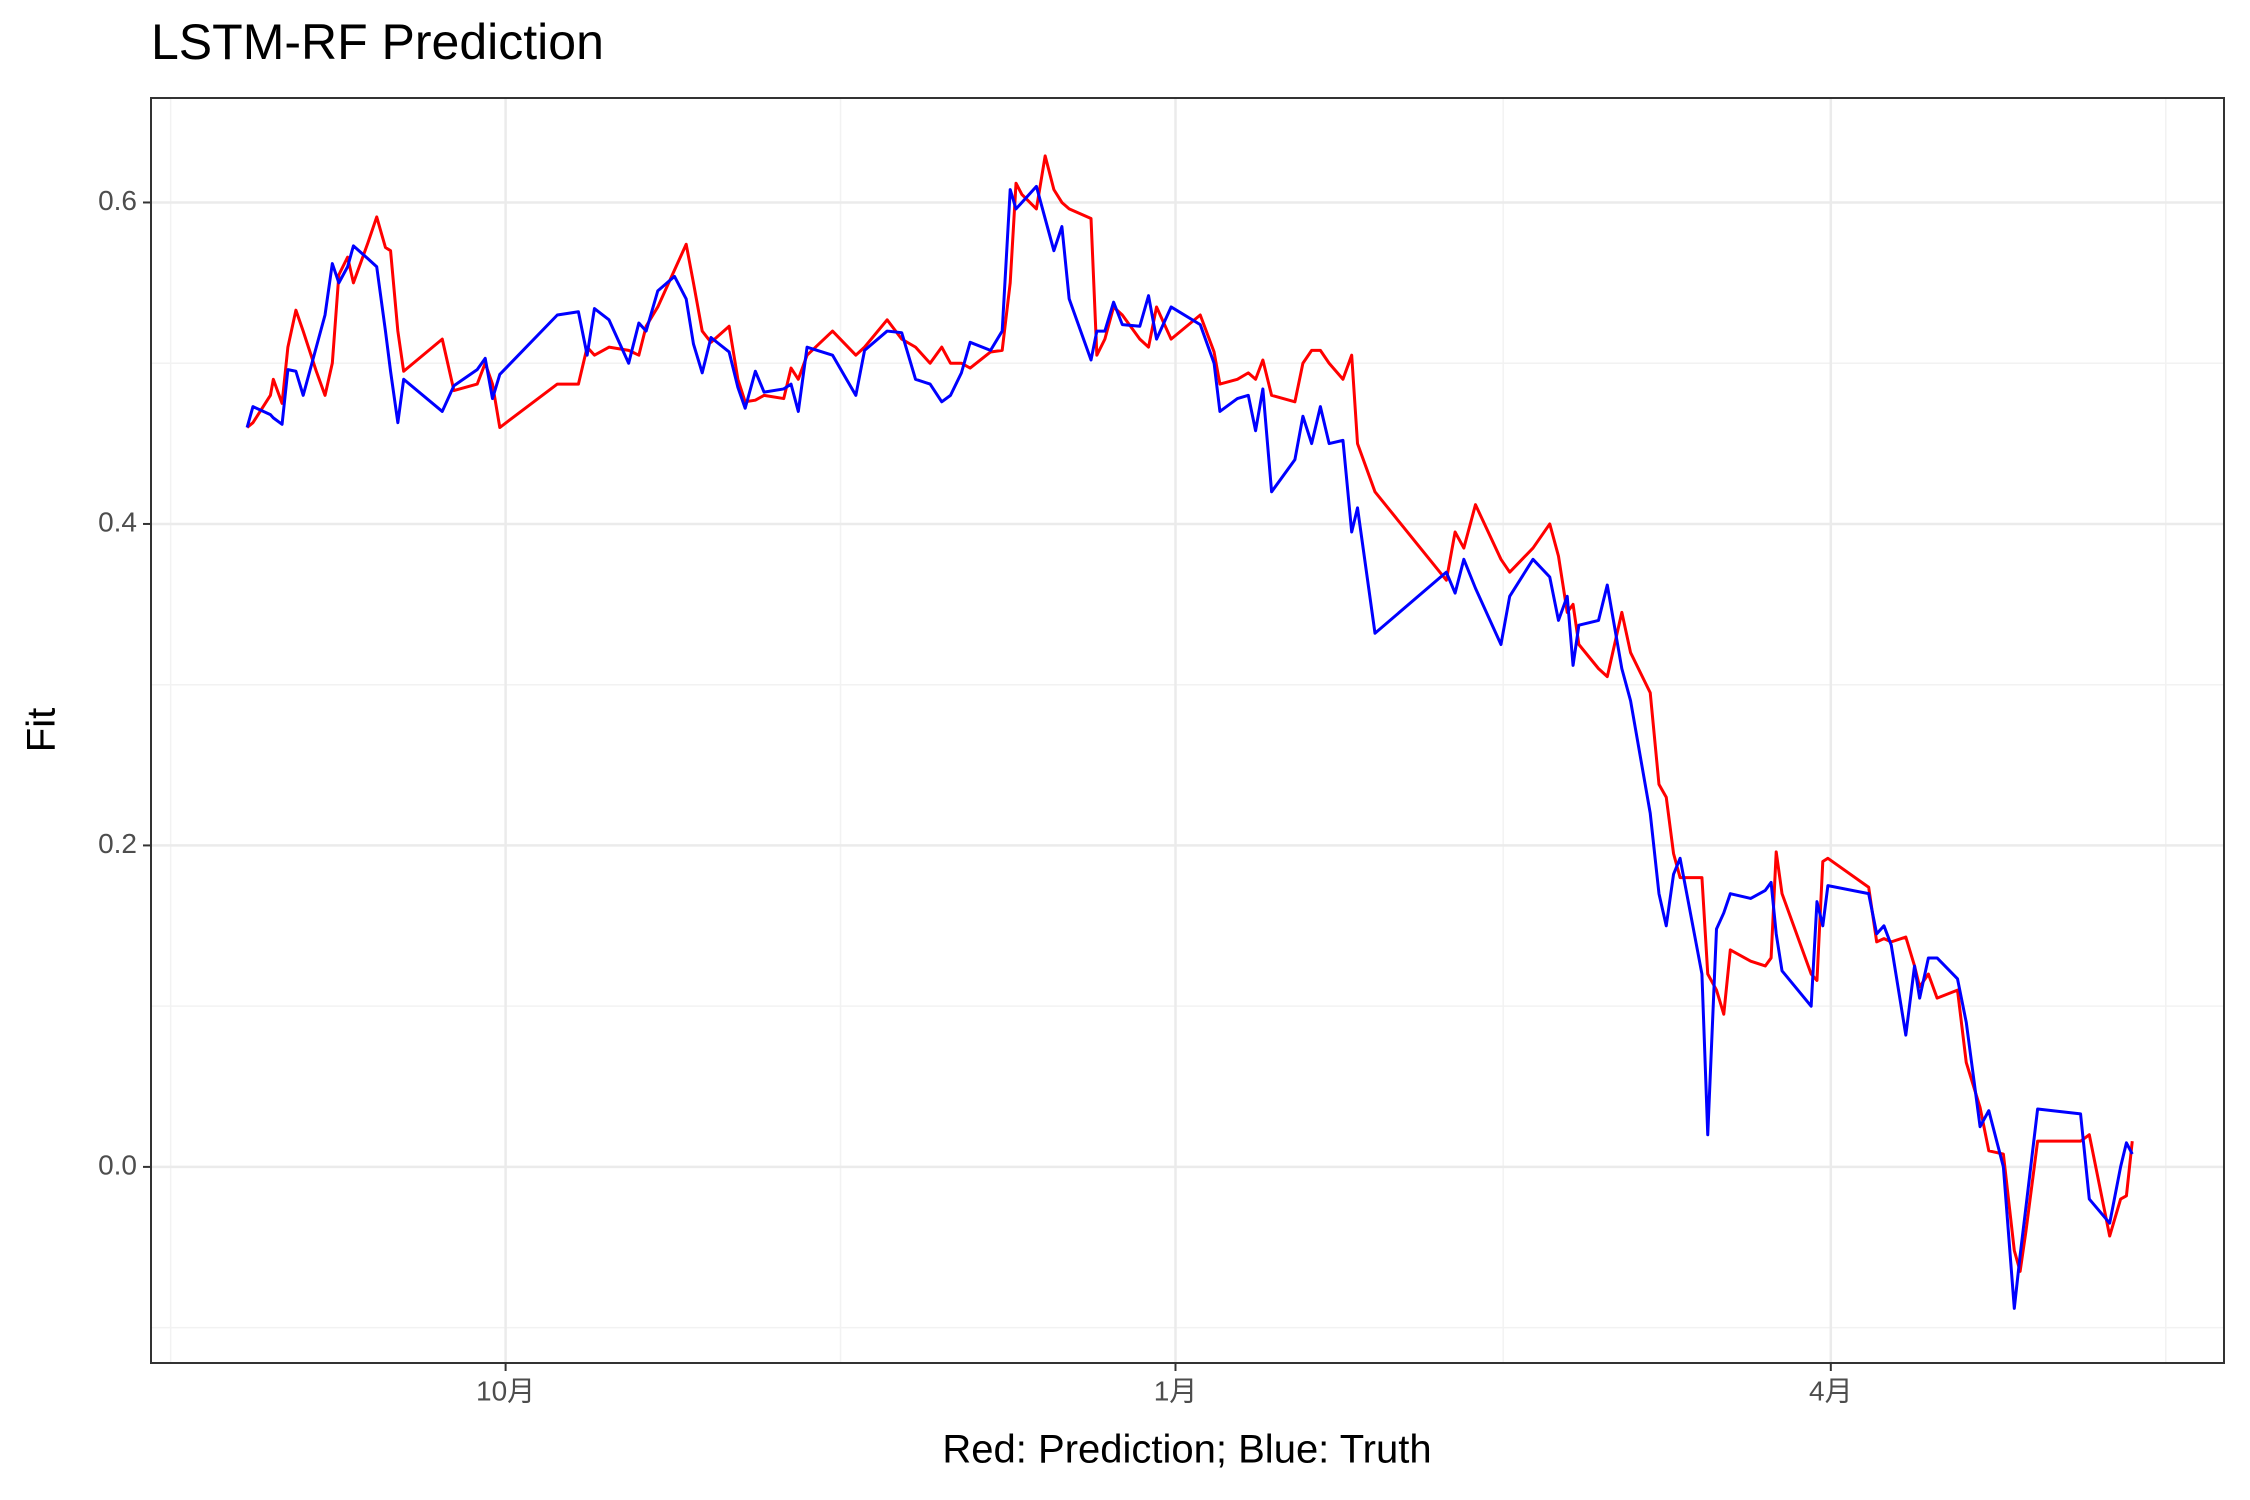 The width and height of the screenshot is (2250, 1500). I want to click on y-tick-label: 0.0, so click(117, 1164).